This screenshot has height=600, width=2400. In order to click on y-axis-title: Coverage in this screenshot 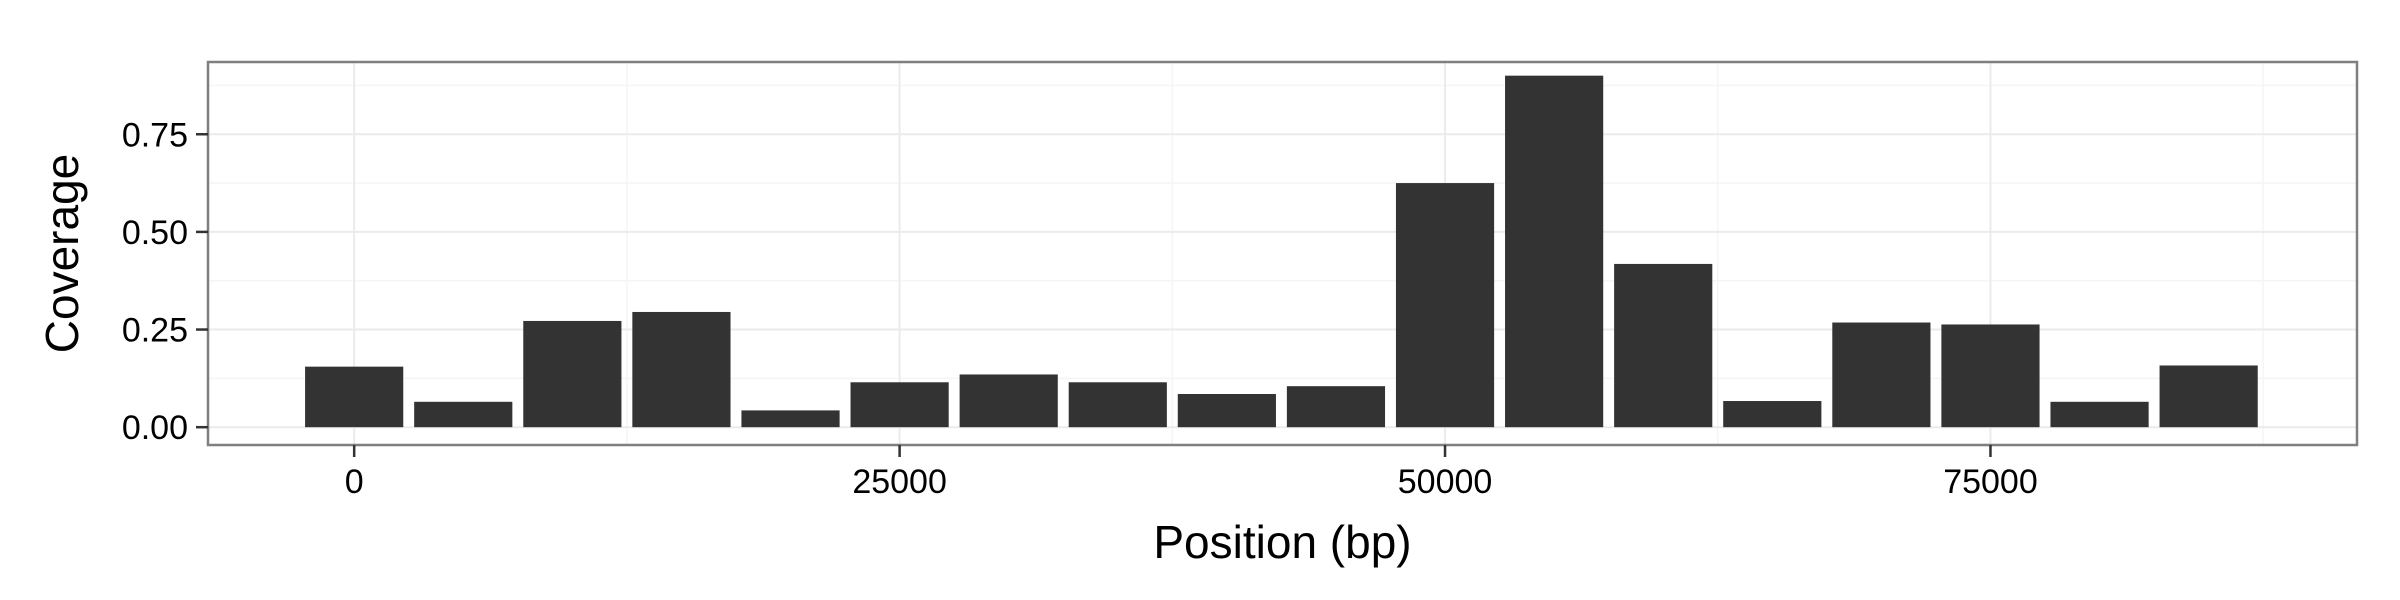, I will do `click(62, 253)`.